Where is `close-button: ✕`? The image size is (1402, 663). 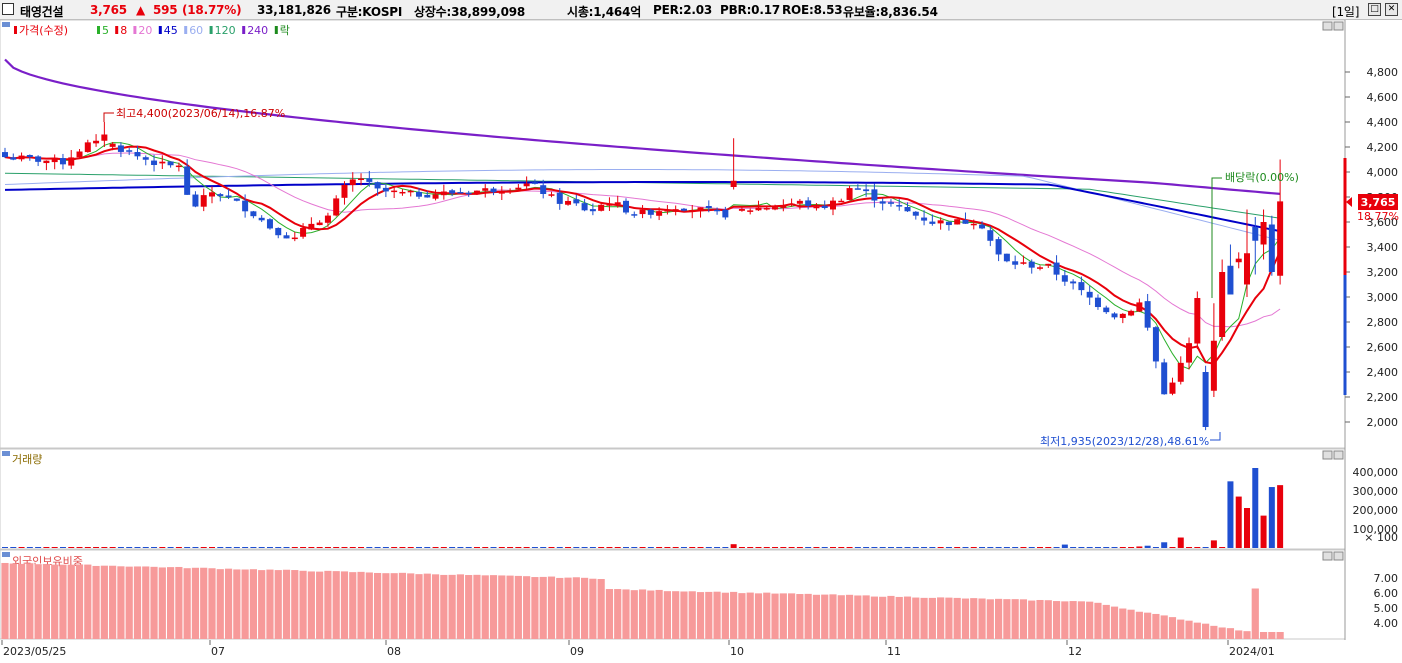 close-button: ✕ is located at coordinates (1391, 9).